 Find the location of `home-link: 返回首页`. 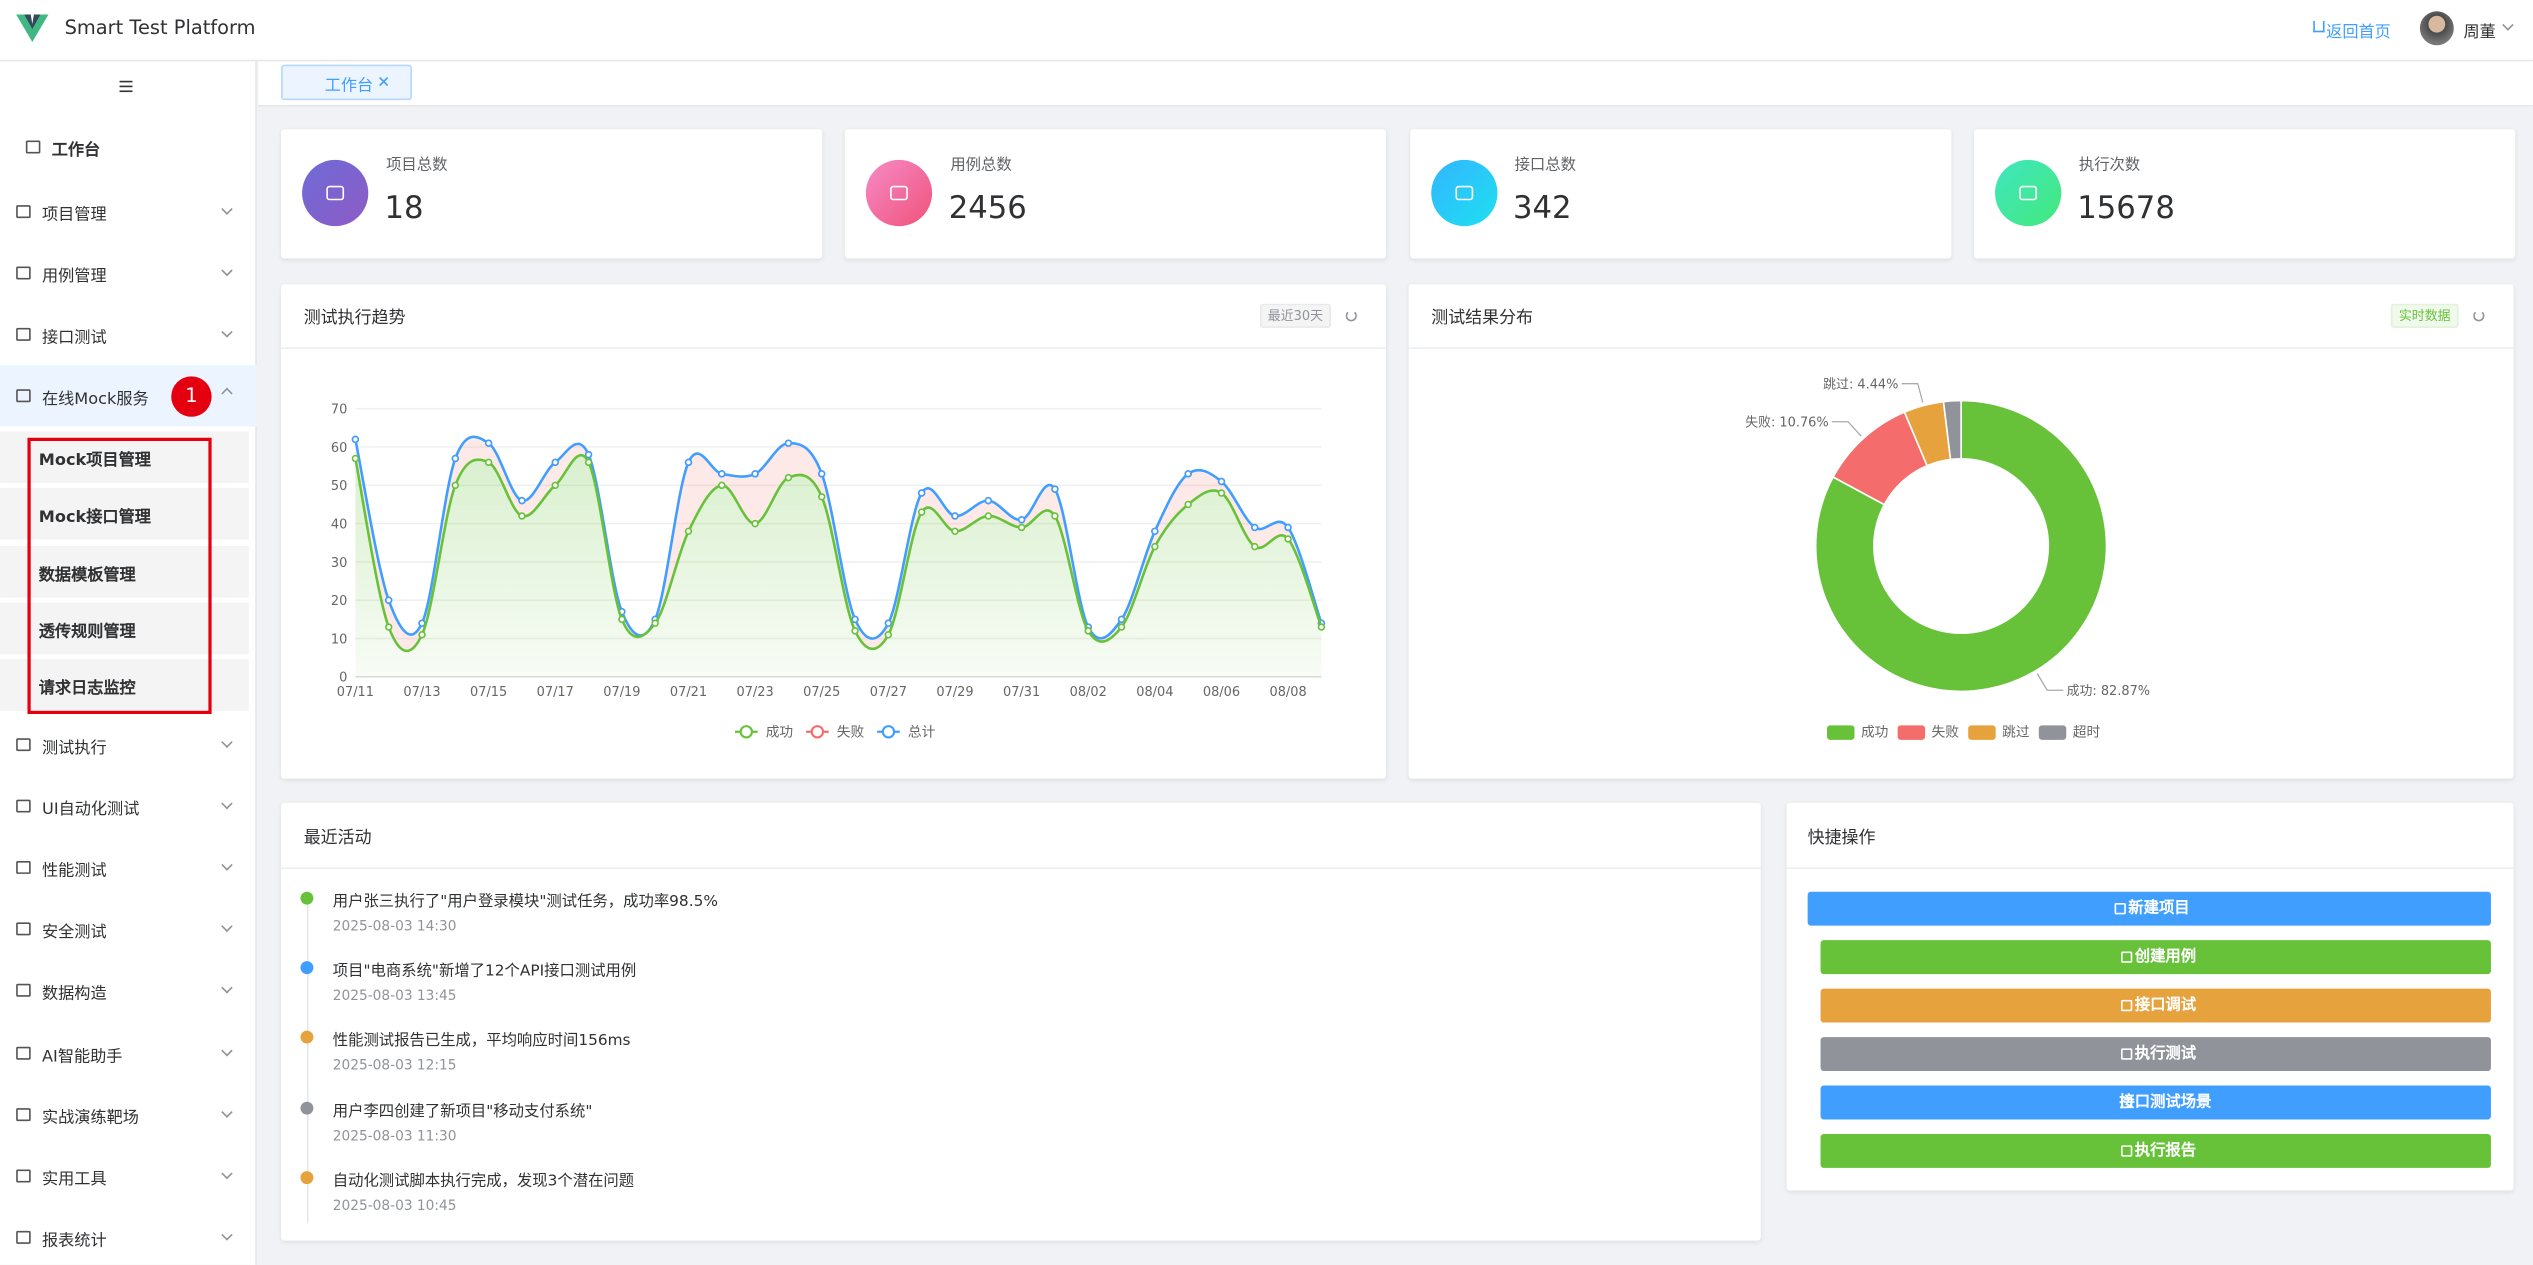

home-link: 返回首页 is located at coordinates (2358, 33).